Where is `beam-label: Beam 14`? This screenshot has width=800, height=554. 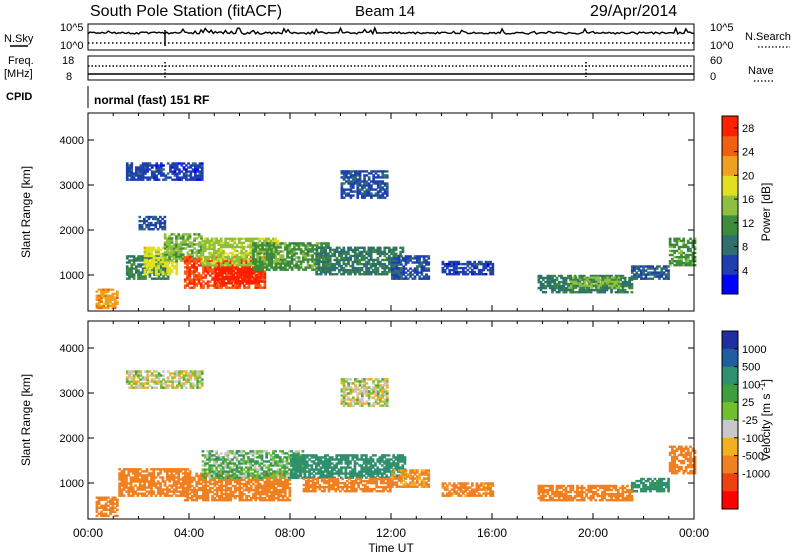 beam-label: Beam 14 is located at coordinates (385, 11).